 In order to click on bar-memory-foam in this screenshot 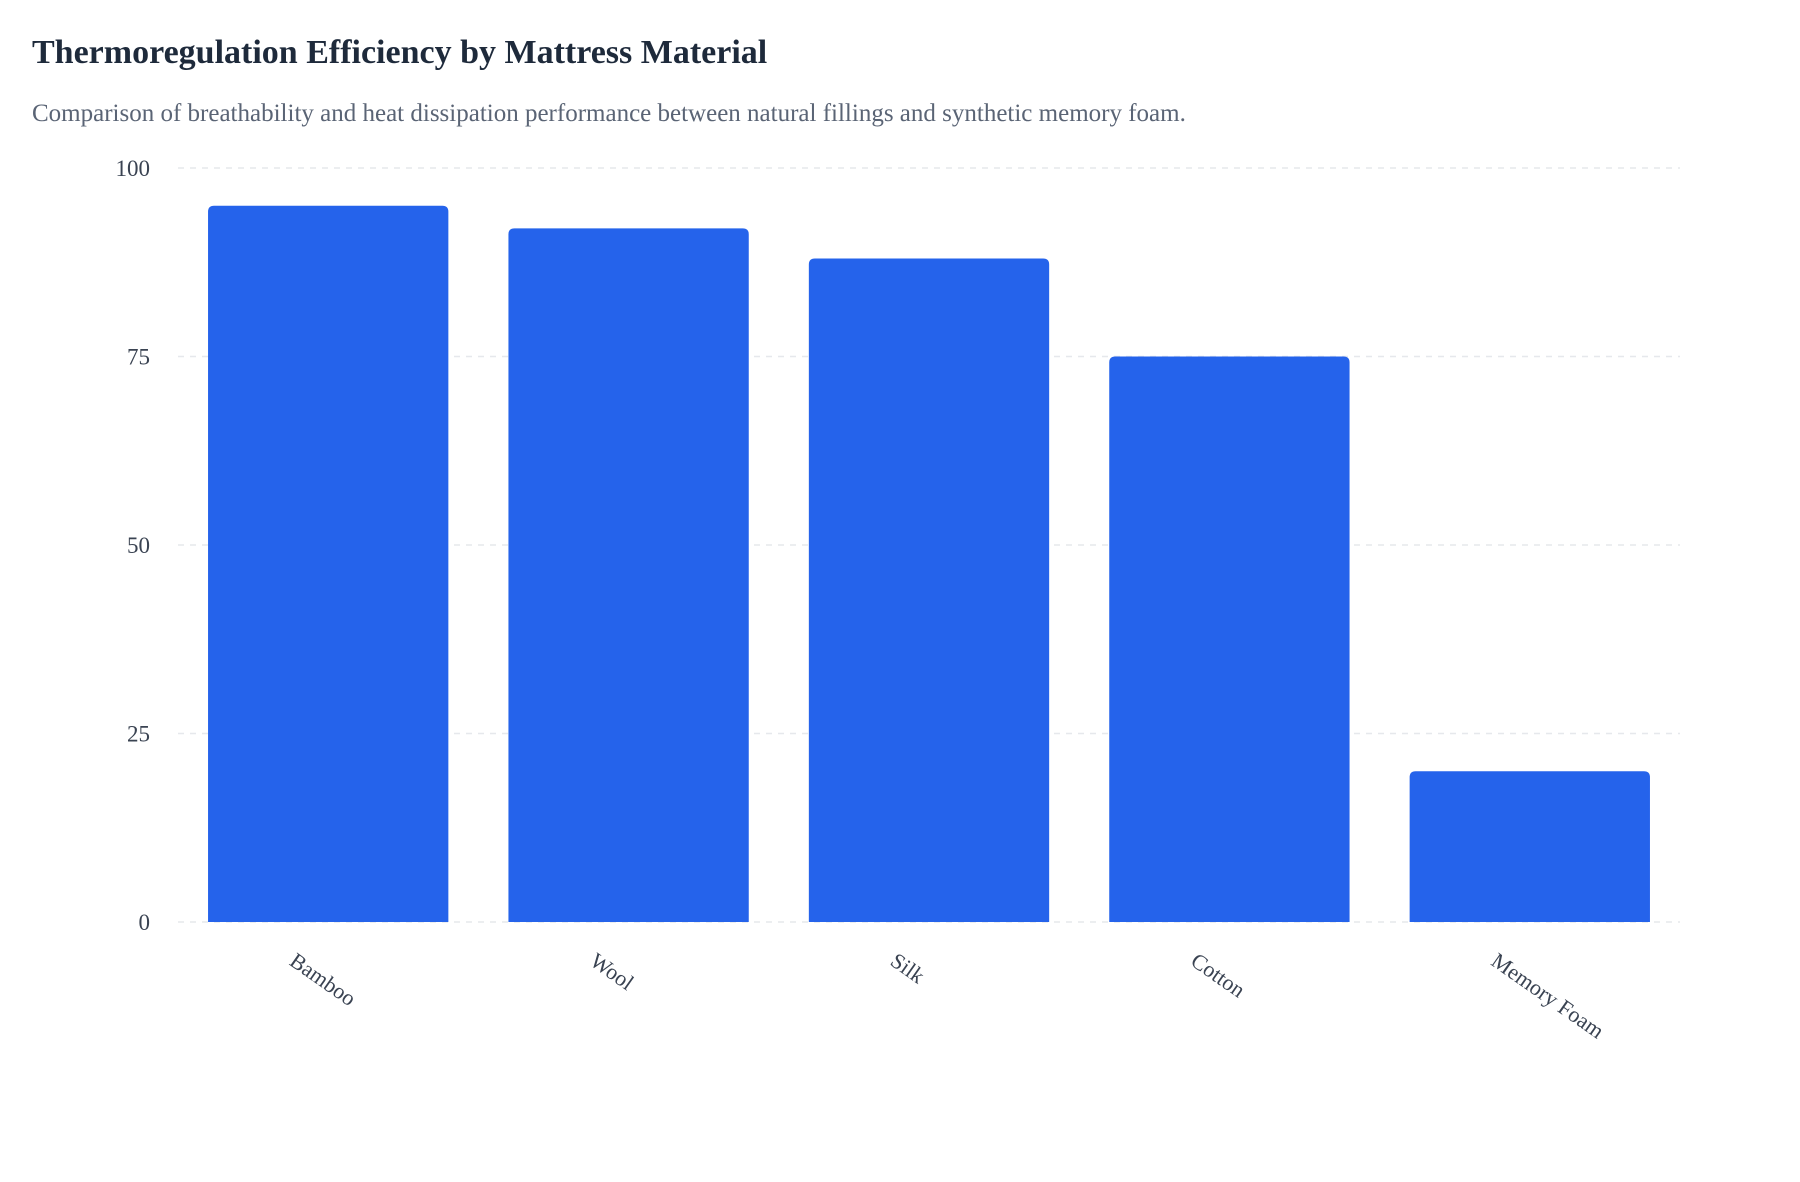, I will do `click(1529, 846)`.